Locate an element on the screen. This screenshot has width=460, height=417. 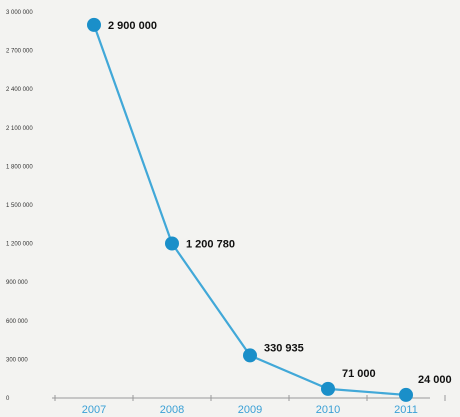
data-label: 71 000 is located at coordinates (359, 374).